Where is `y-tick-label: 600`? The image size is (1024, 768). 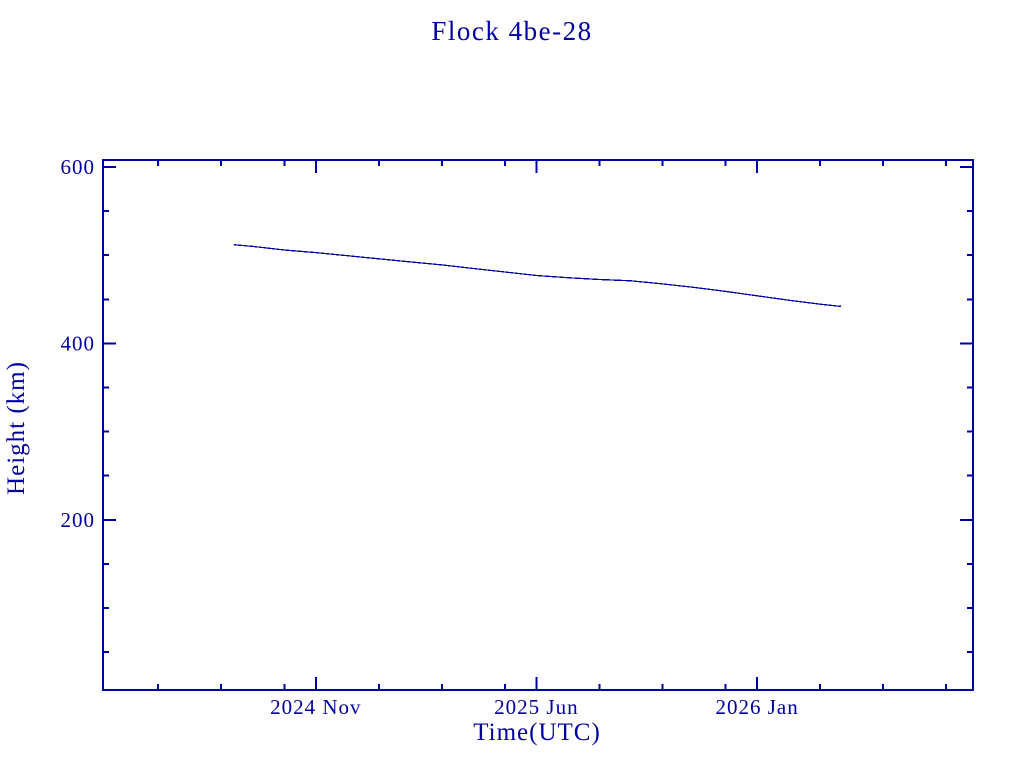 y-tick-label: 600 is located at coordinates (78, 167).